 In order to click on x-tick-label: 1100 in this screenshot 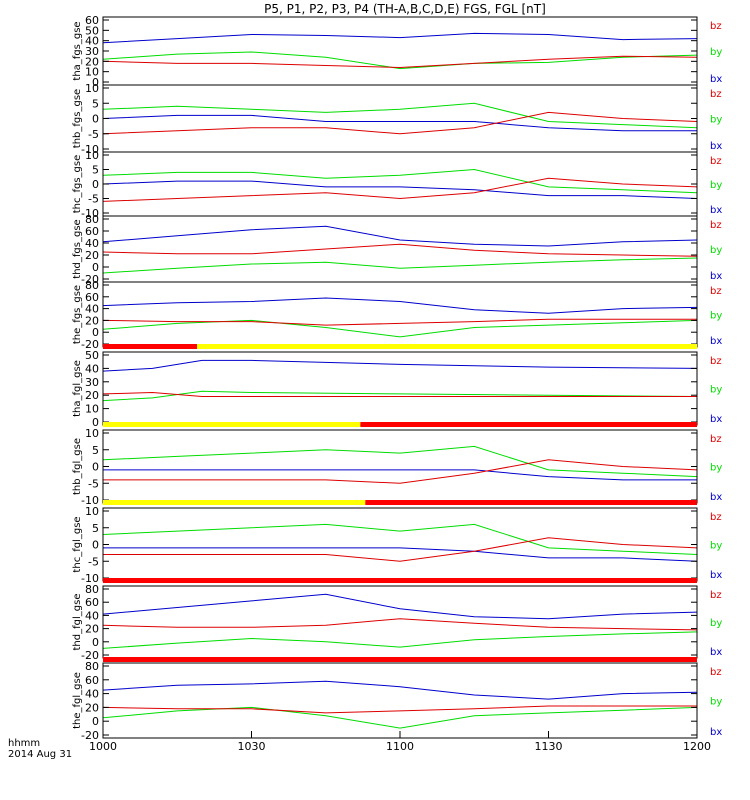, I will do `click(400, 746)`.